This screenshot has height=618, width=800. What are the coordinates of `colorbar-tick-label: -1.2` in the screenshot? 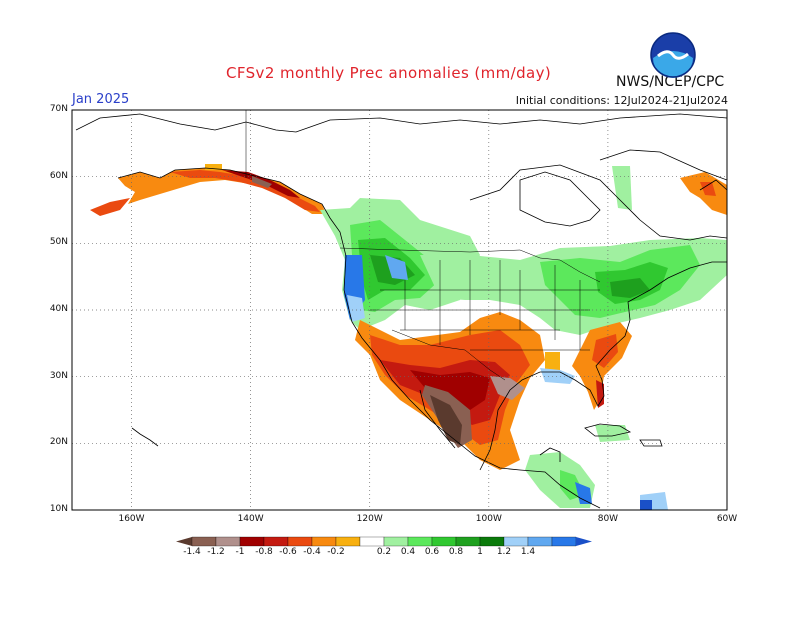 It's located at (216, 552).